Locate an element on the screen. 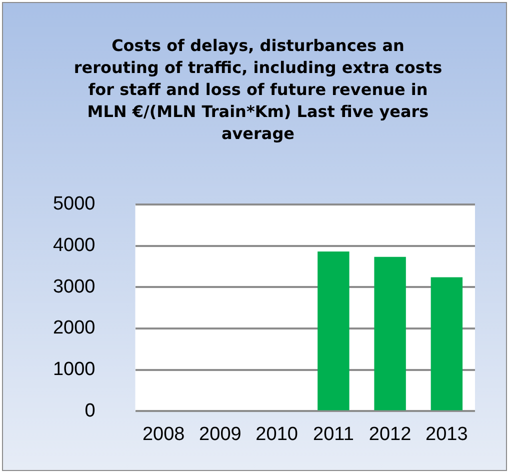  x-tick-label: 2011 is located at coordinates (333, 434).